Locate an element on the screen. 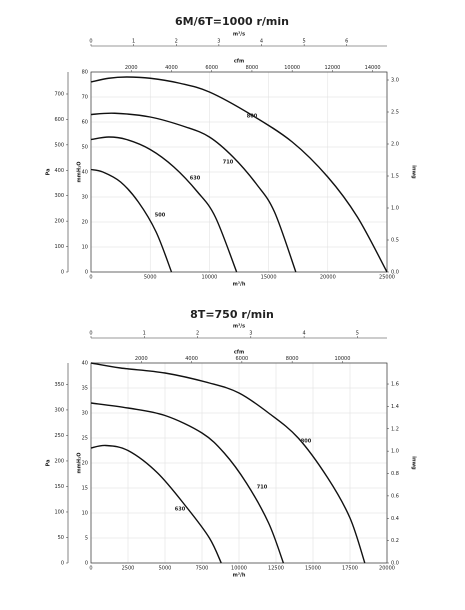 Image resolution: width=465 pixels, height=610 pixels. x2-tick-label: 5 is located at coordinates (357, 334).